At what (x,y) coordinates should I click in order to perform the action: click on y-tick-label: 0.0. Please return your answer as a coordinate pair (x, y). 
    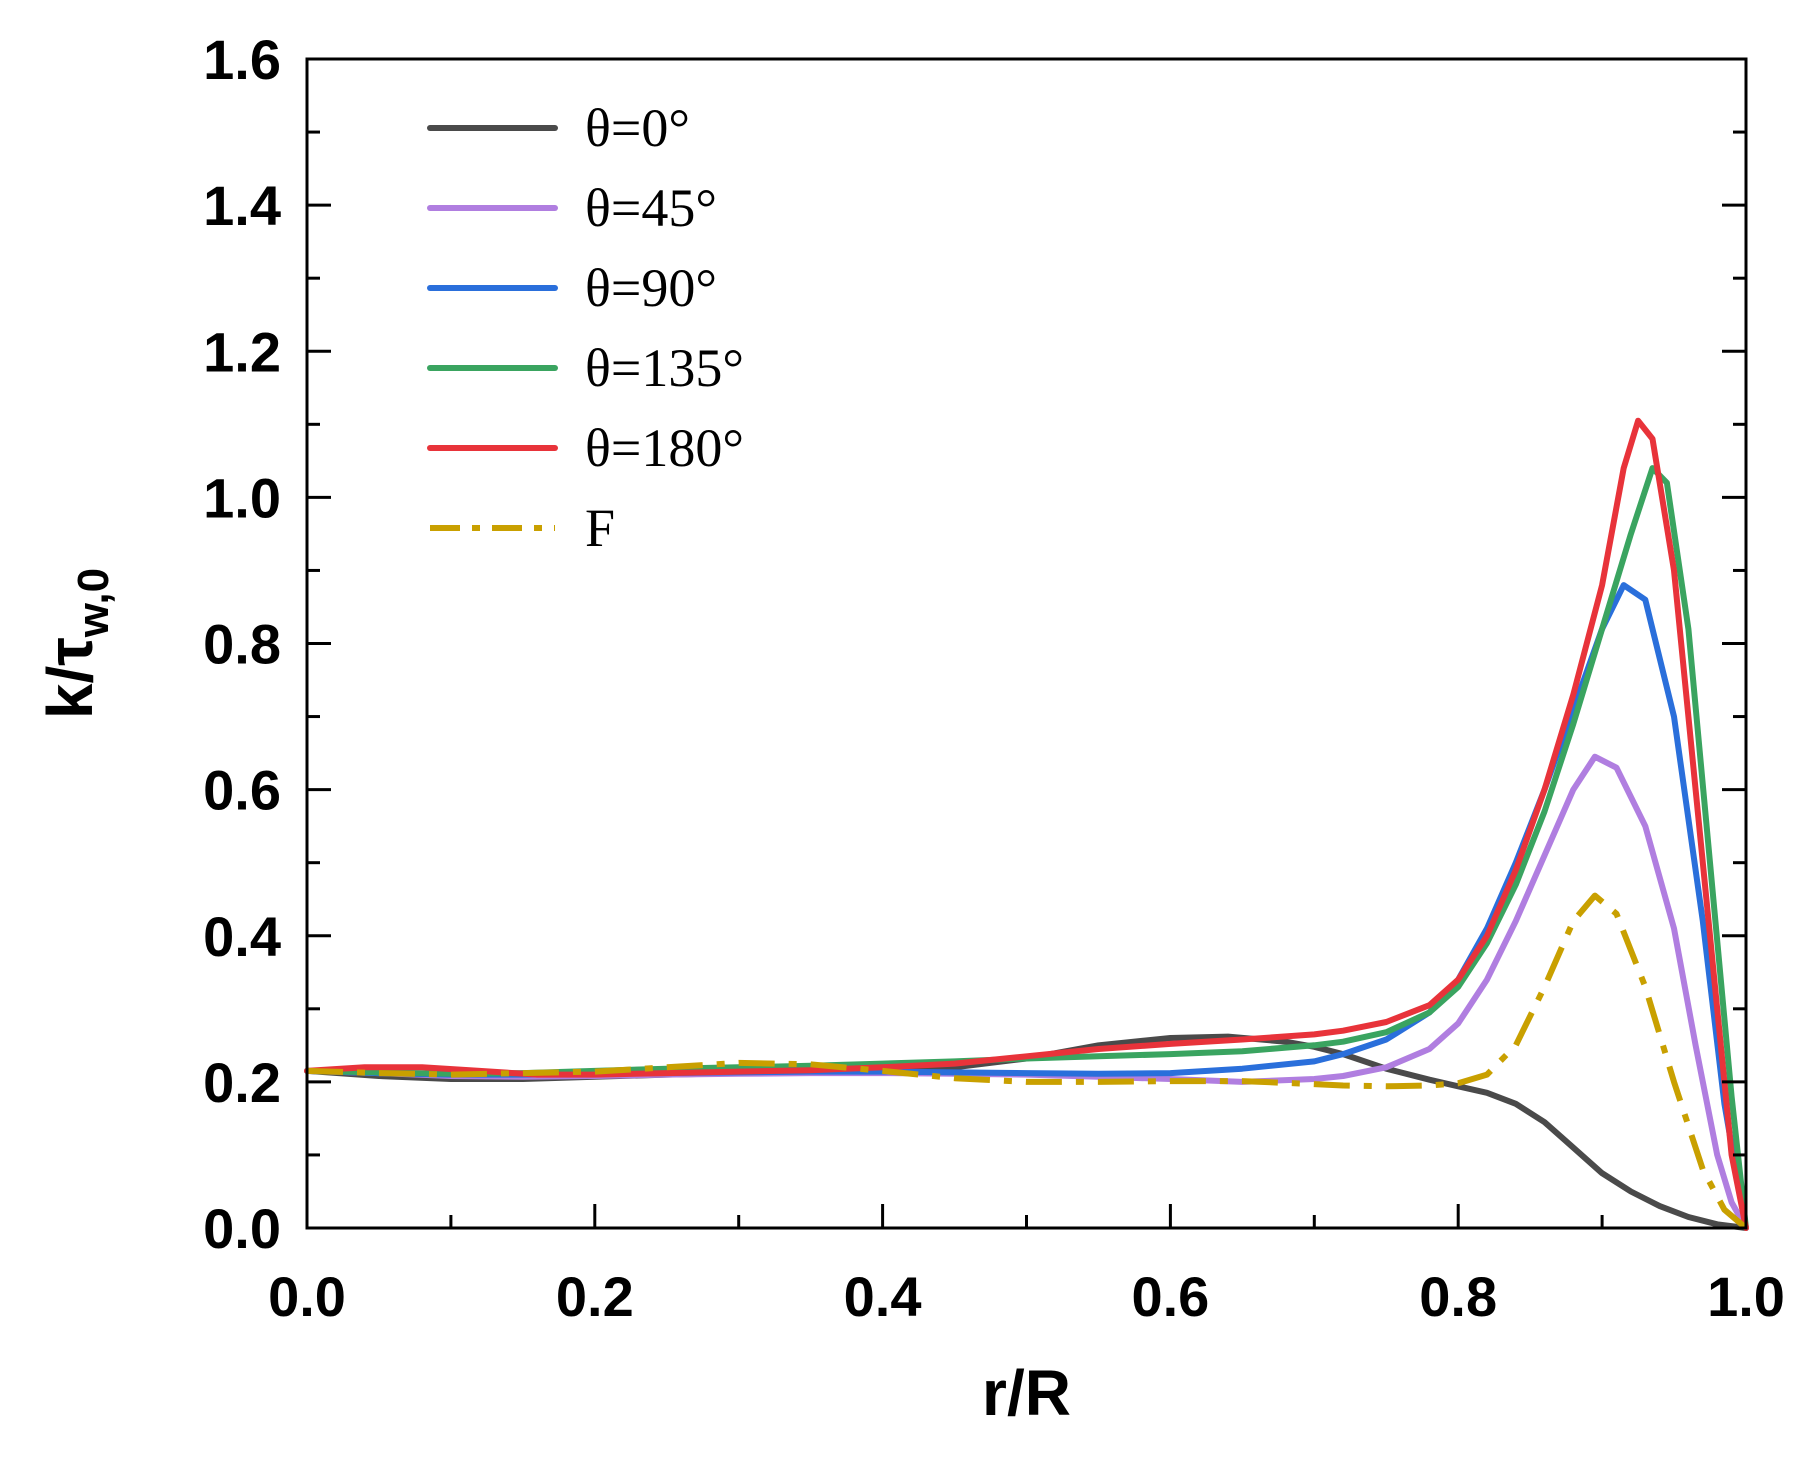
    Looking at the image, I should click on (242, 1228).